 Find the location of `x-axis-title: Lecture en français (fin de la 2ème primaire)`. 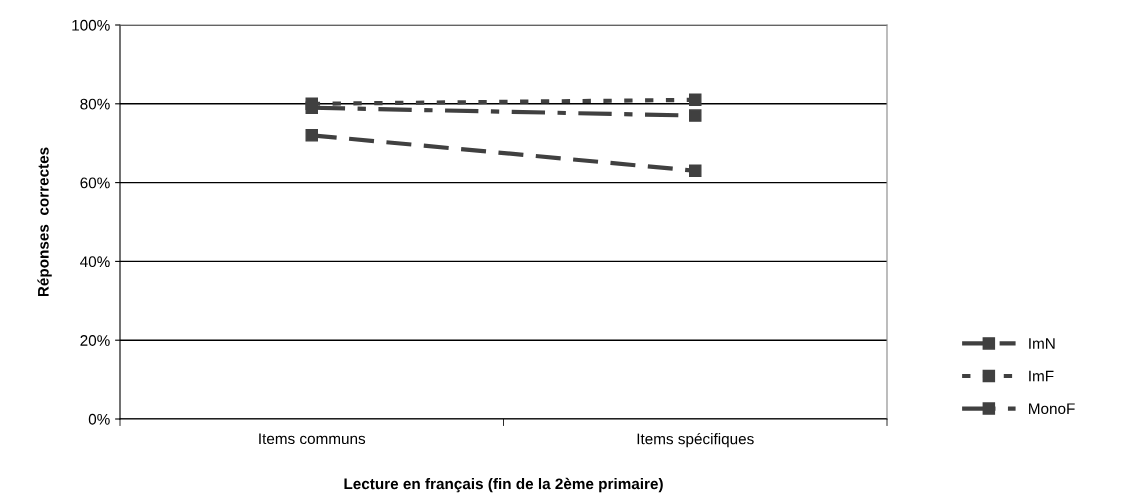

x-axis-title: Lecture en français (fin de la 2ème primaire) is located at coordinates (503, 485).